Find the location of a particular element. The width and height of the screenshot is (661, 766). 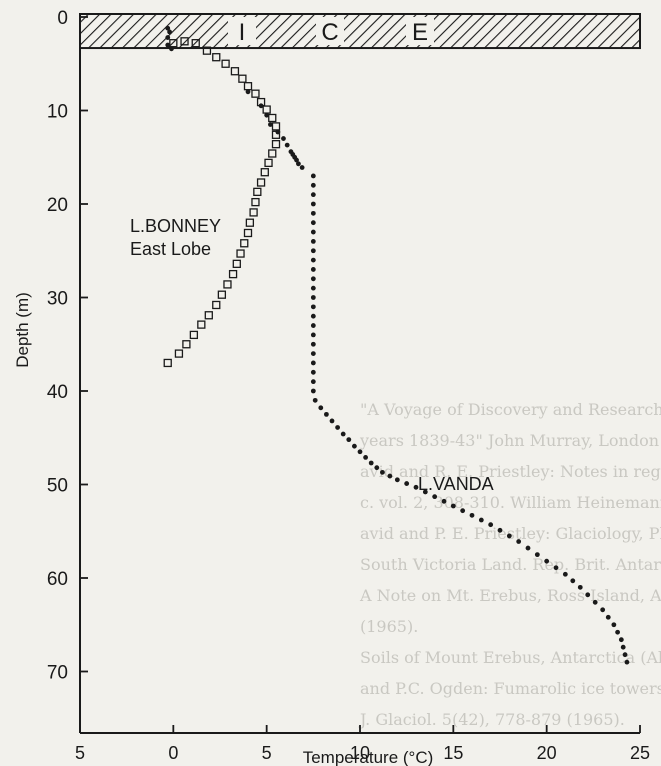

ice-letter: E is located at coordinates (420, 32).